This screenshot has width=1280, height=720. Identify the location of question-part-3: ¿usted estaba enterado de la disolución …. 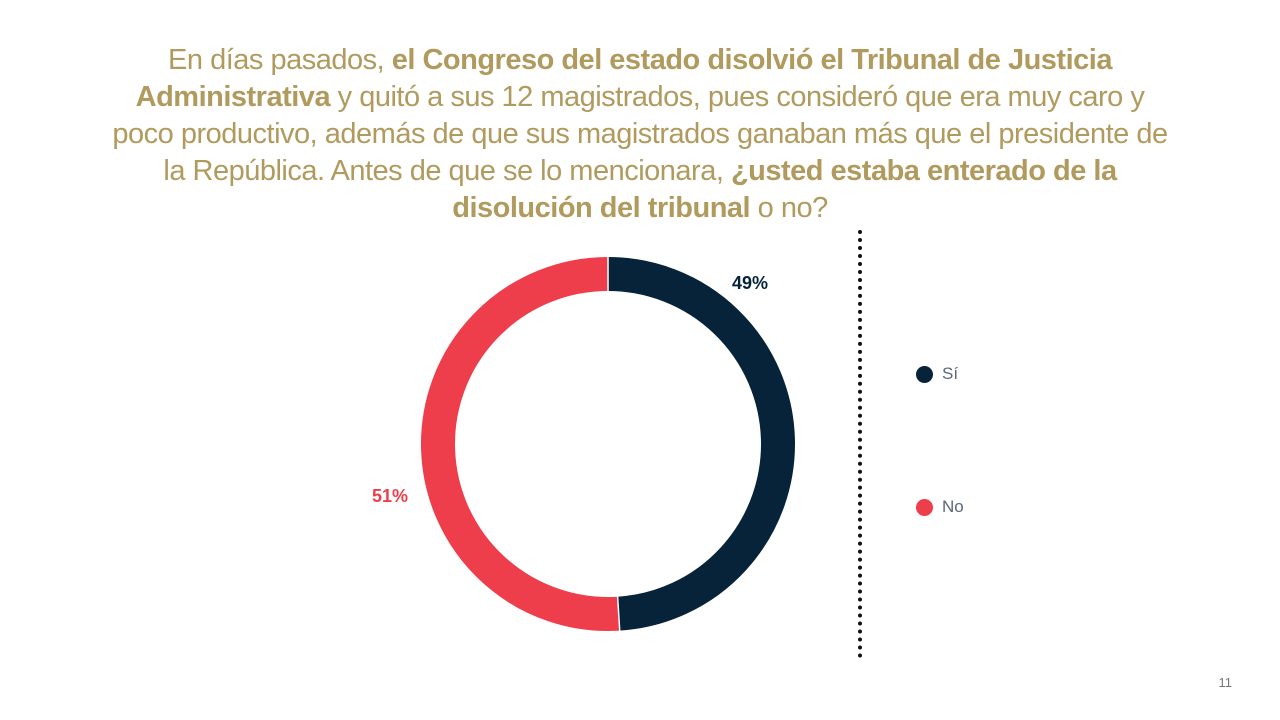
(784, 189).